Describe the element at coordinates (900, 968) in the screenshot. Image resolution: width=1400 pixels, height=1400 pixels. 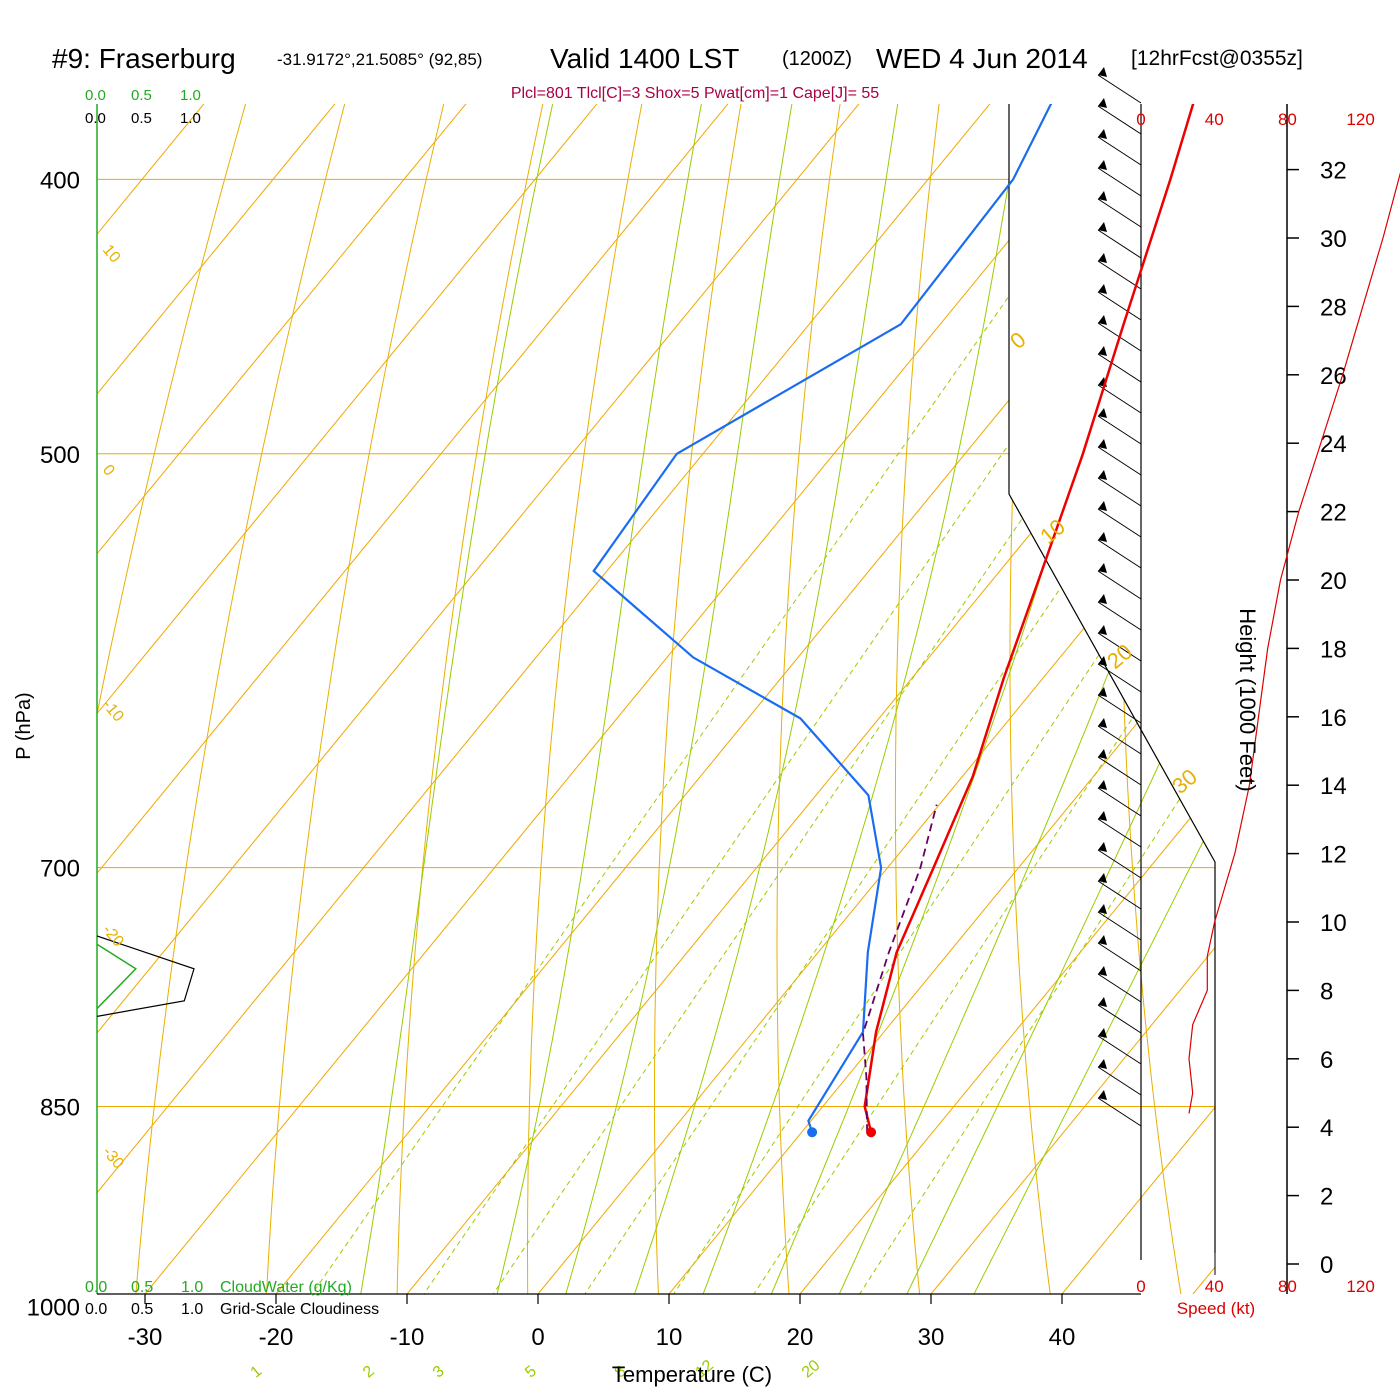
I see `parcel-profile` at that location.